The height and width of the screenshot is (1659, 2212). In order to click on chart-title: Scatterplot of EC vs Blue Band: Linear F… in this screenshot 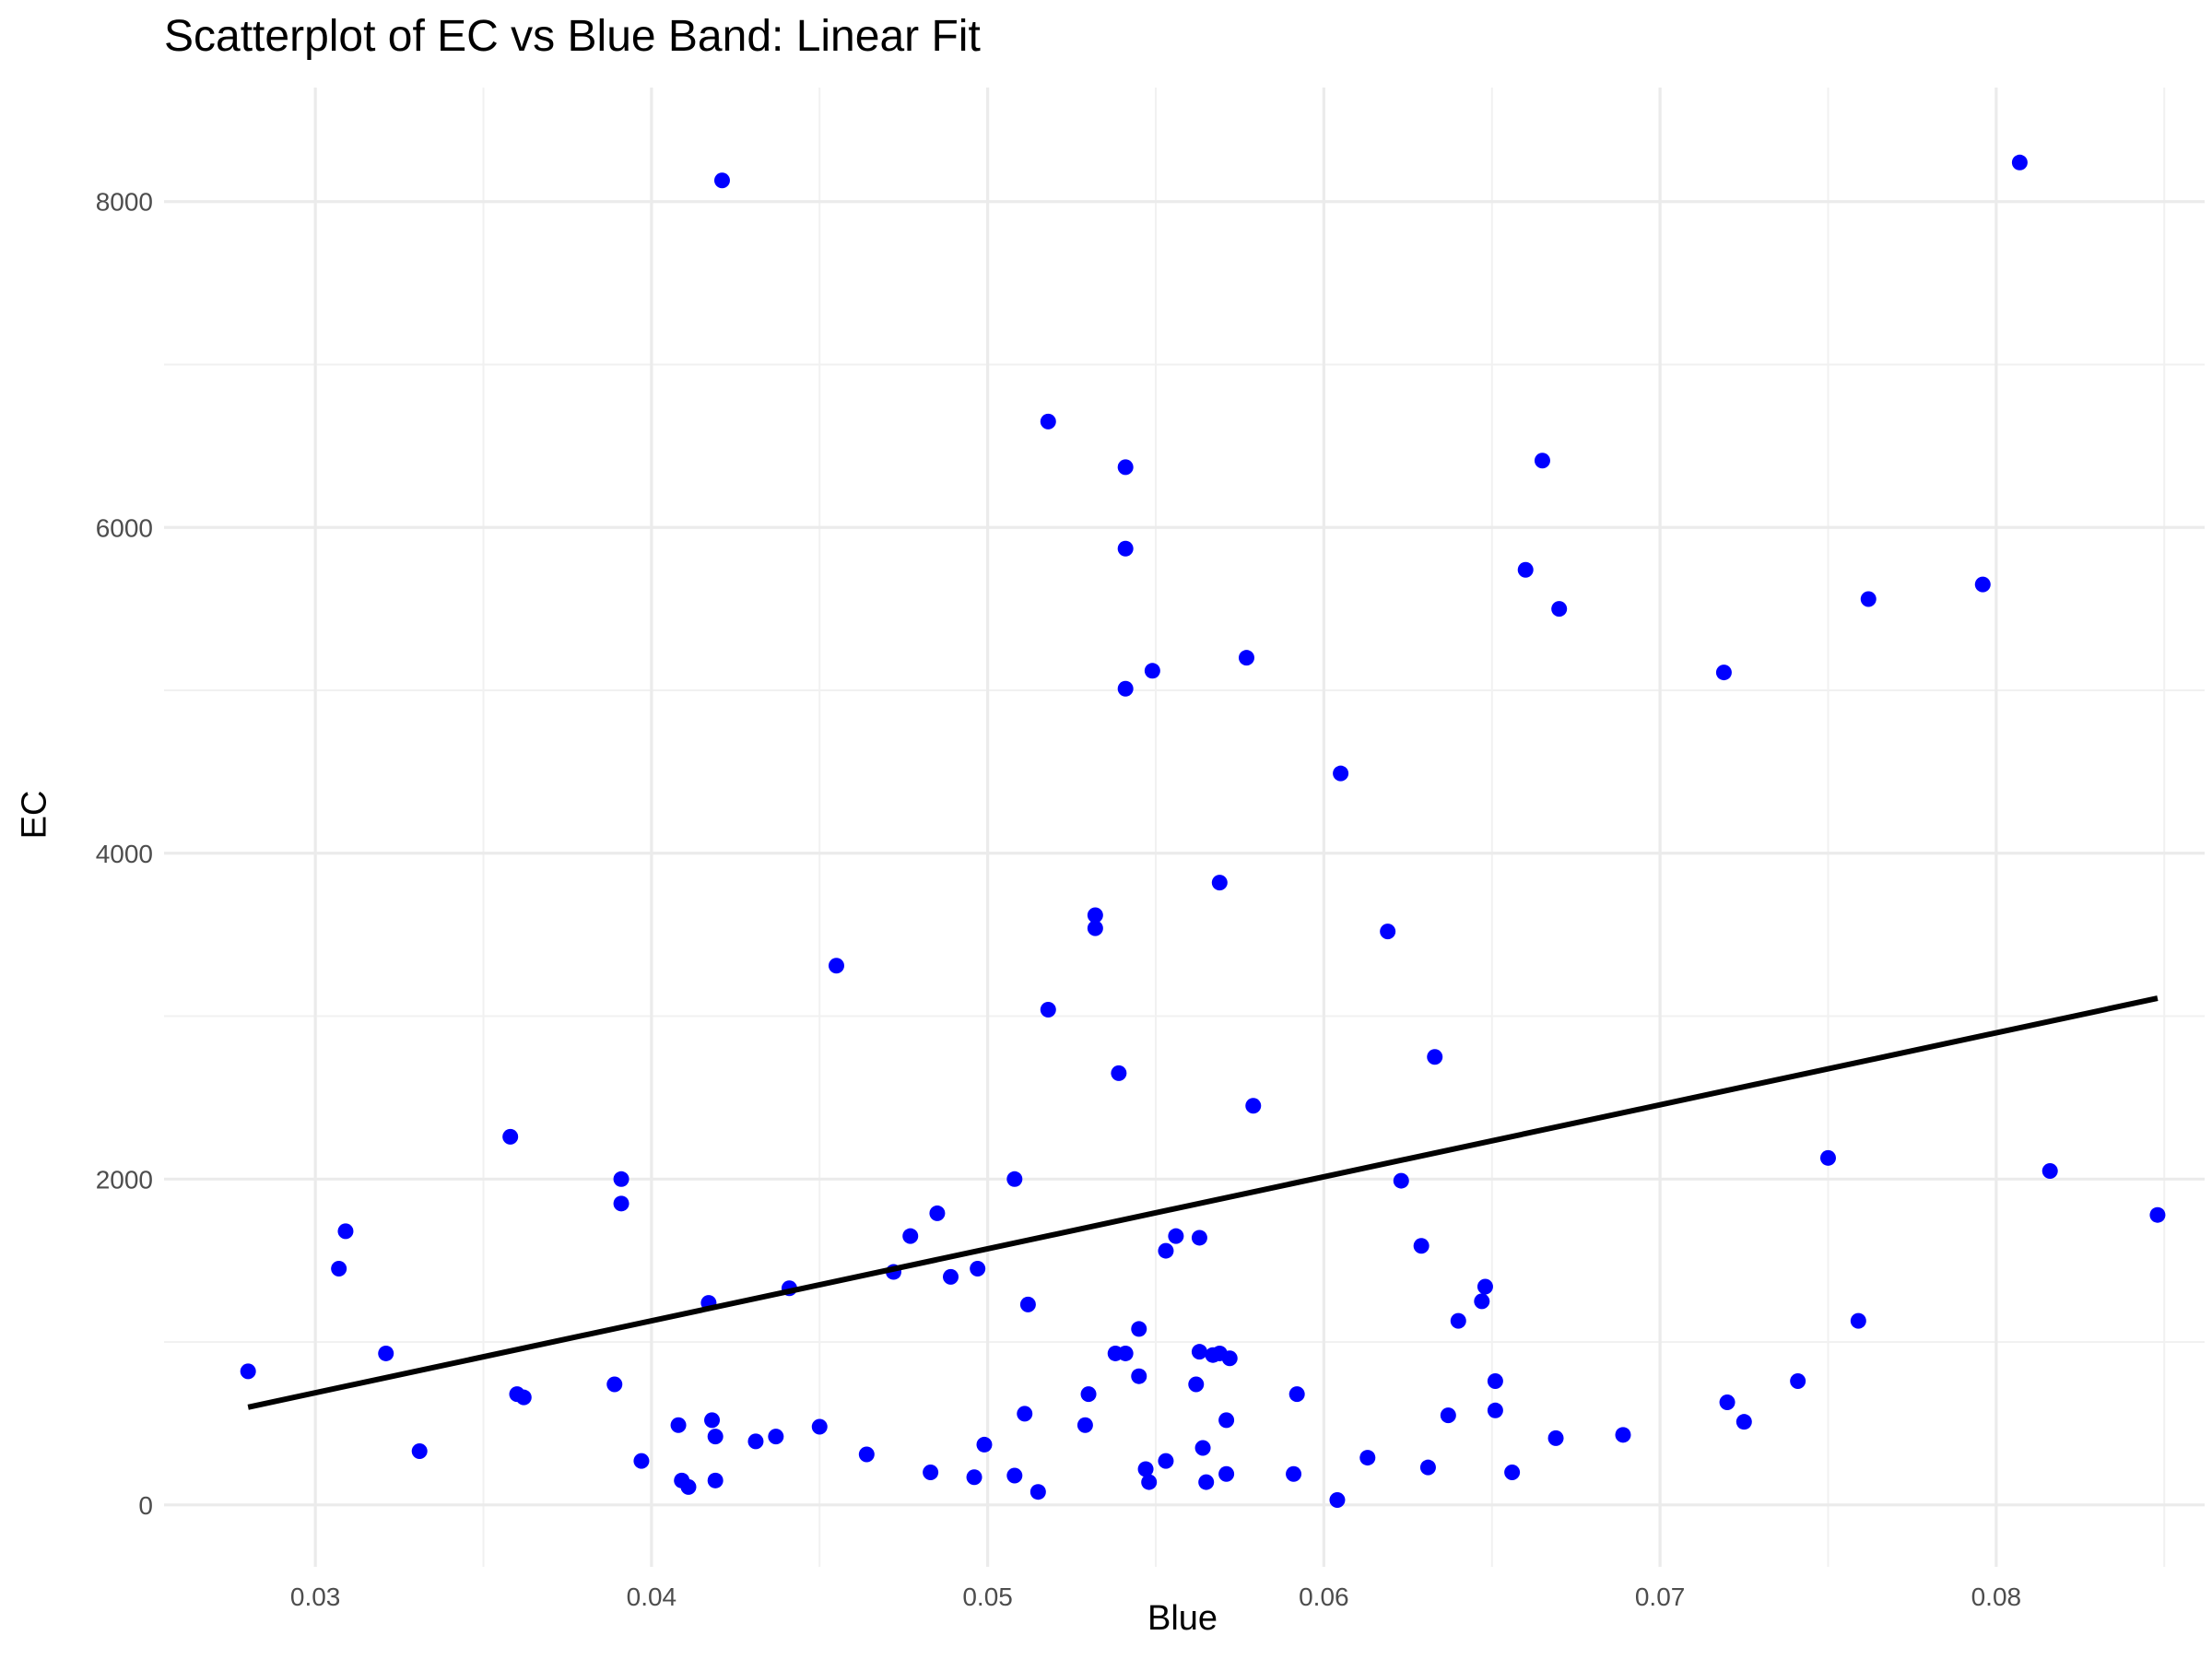, I will do `click(572, 36)`.